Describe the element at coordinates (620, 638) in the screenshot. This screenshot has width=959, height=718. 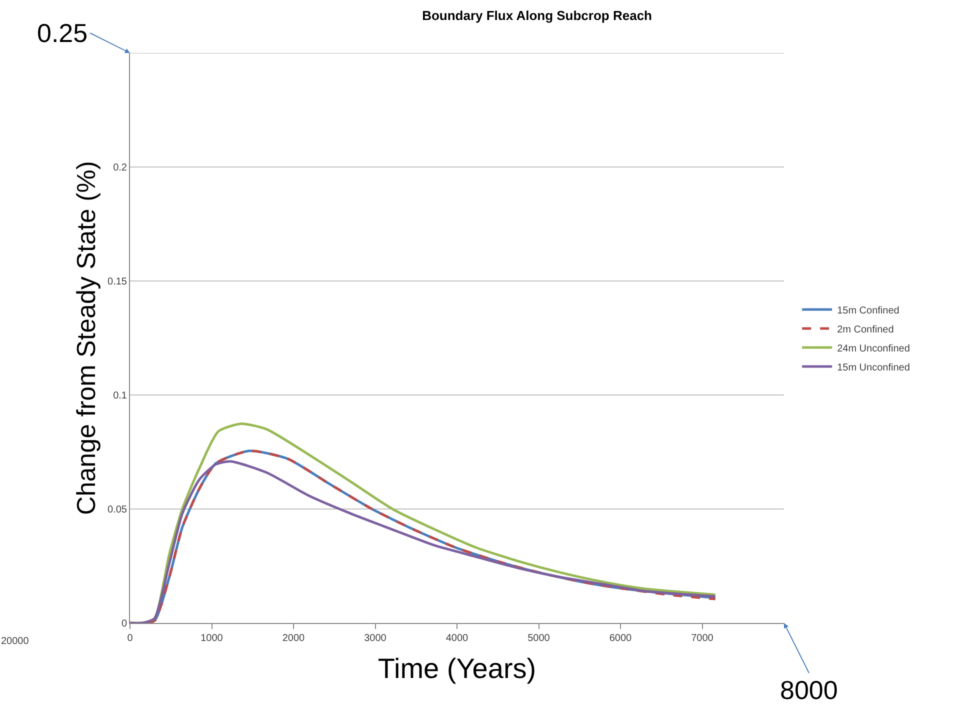
I see `x-tick-label: 6000` at that location.